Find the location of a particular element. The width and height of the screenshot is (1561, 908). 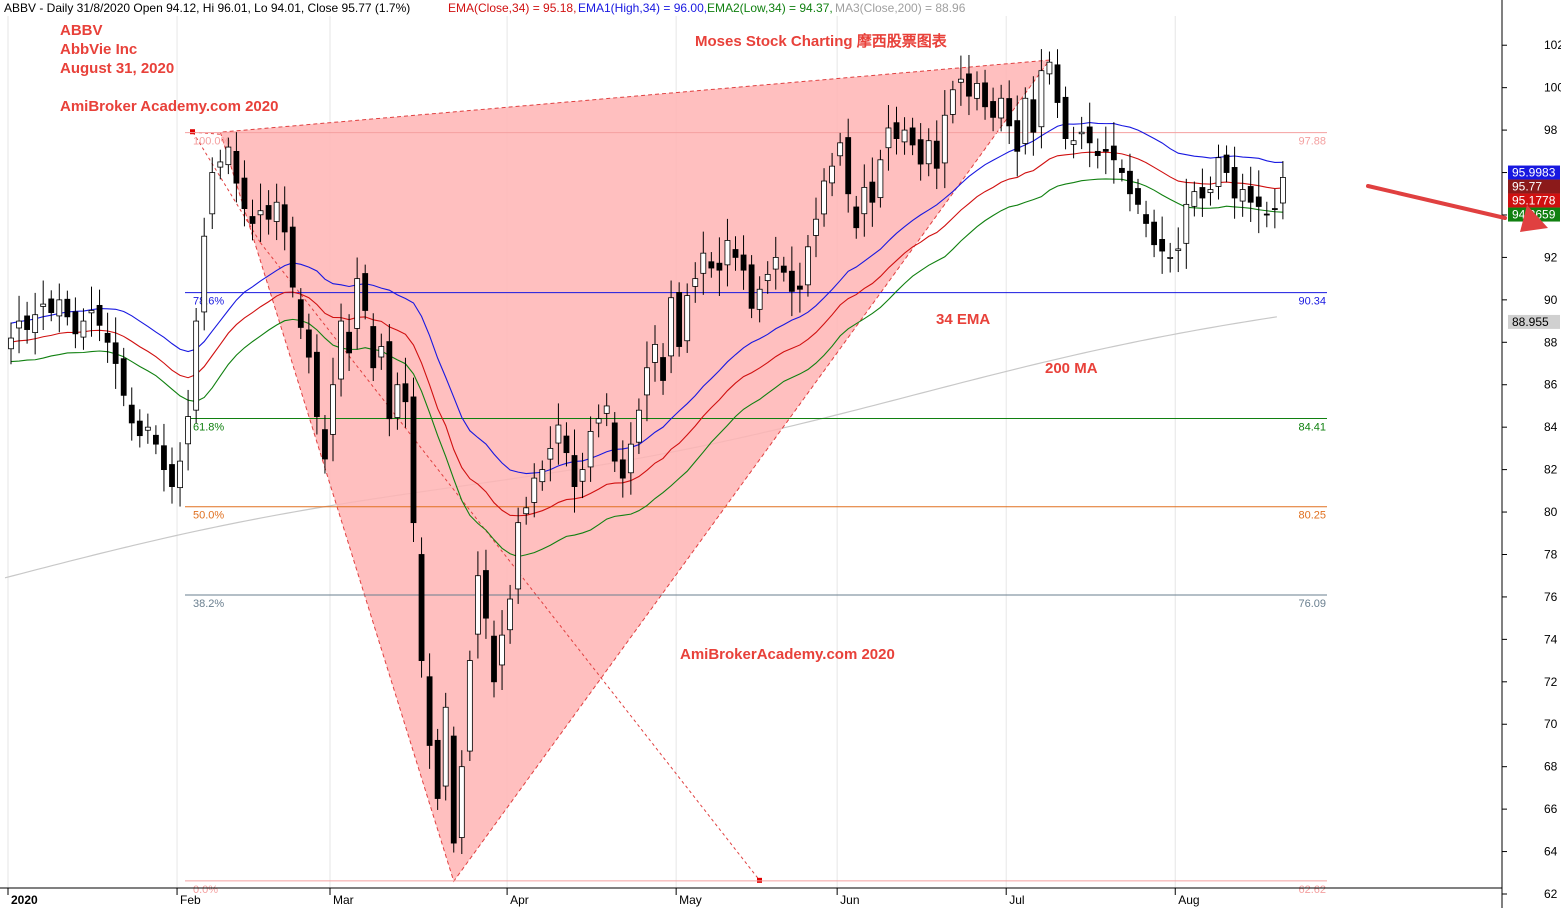

price-tick-label: 74 is located at coordinates (1551, 639).